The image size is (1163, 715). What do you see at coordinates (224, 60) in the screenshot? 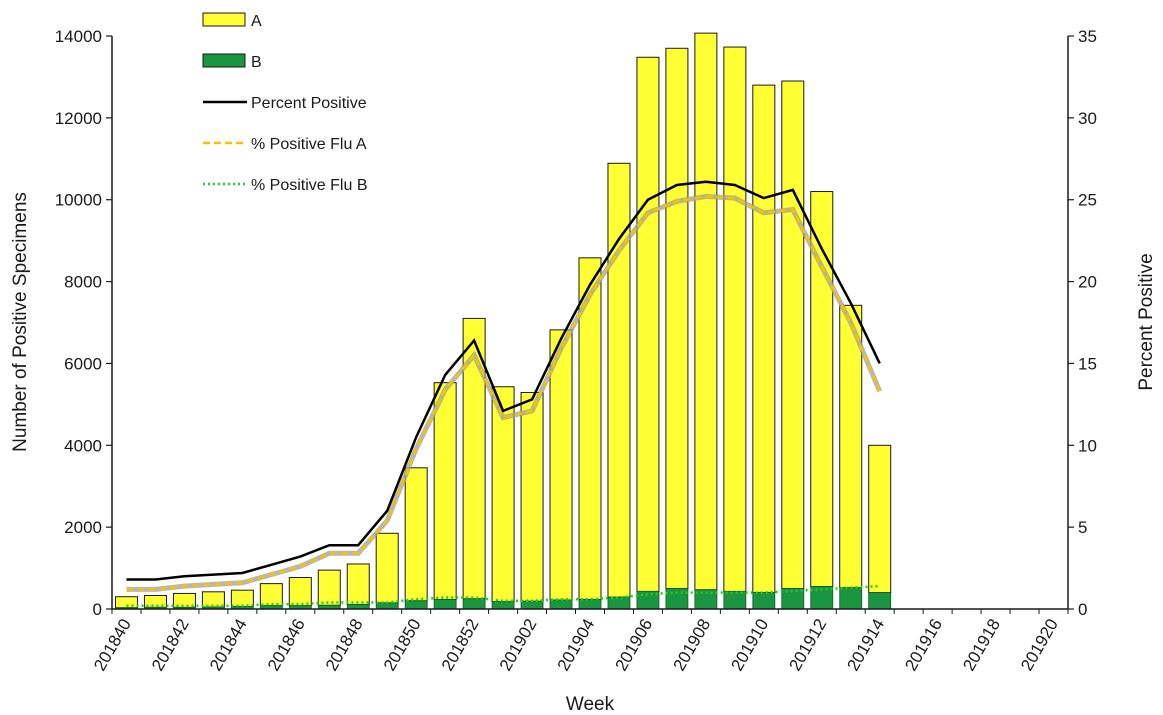
I see `legend-swatch-b` at bounding box center [224, 60].